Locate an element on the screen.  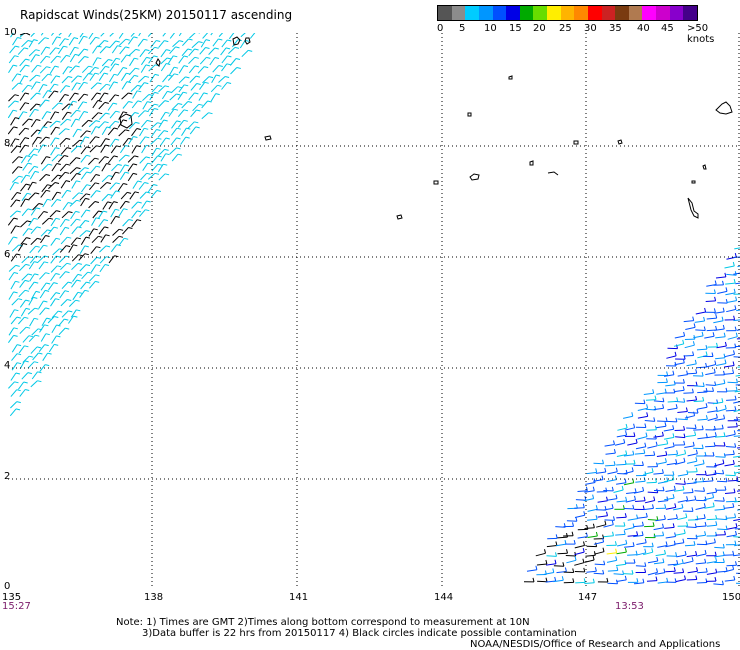
y-tick-8: 8 is located at coordinates (7, 143).